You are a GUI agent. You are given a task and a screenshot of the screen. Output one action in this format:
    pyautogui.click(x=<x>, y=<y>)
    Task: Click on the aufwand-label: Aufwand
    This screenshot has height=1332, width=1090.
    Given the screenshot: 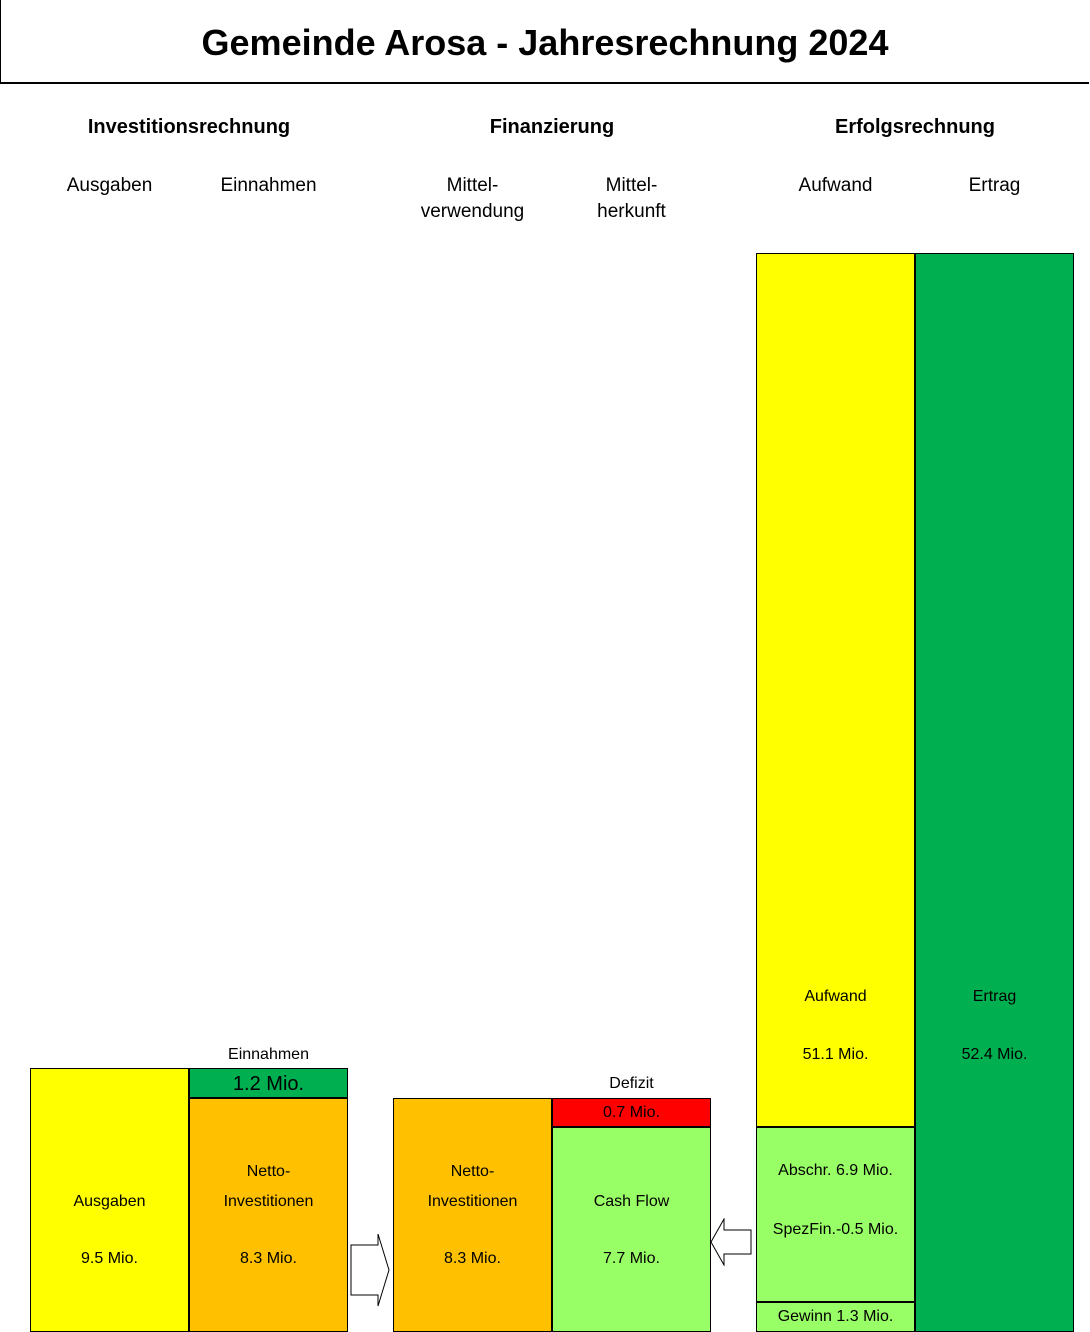 What is the action you would take?
    pyautogui.click(x=835, y=996)
    